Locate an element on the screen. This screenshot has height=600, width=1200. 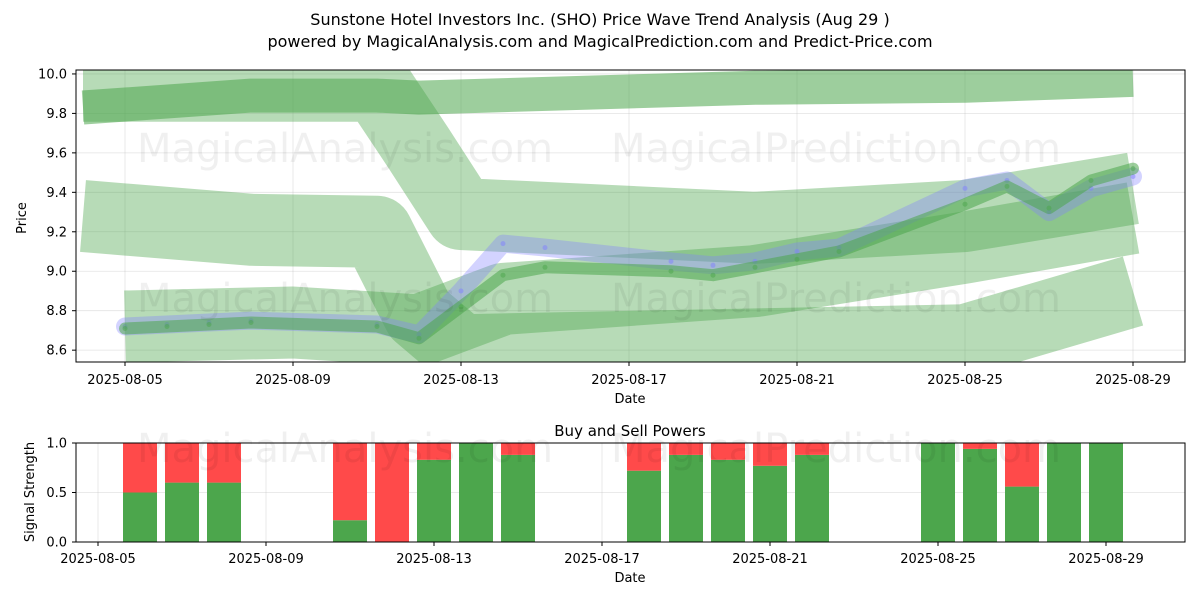
signal-y-tick-label: 1.0 is located at coordinates (56, 444).